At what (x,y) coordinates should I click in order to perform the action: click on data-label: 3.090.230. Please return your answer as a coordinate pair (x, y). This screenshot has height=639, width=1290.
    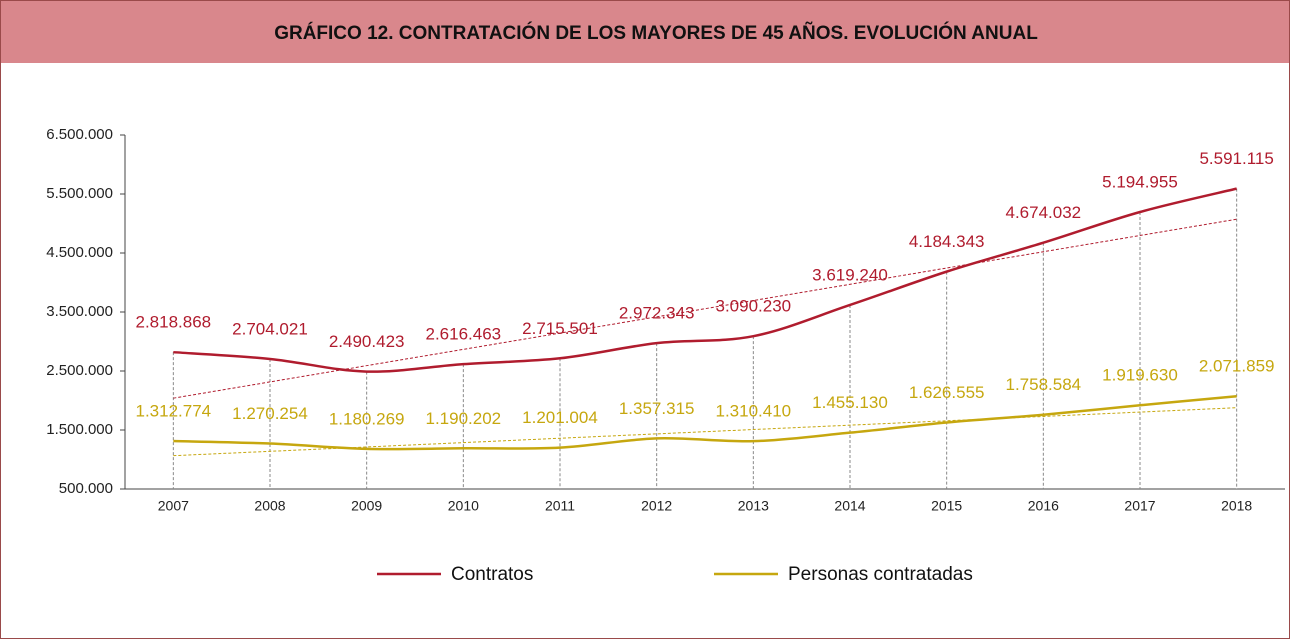
    Looking at the image, I should click on (754, 306).